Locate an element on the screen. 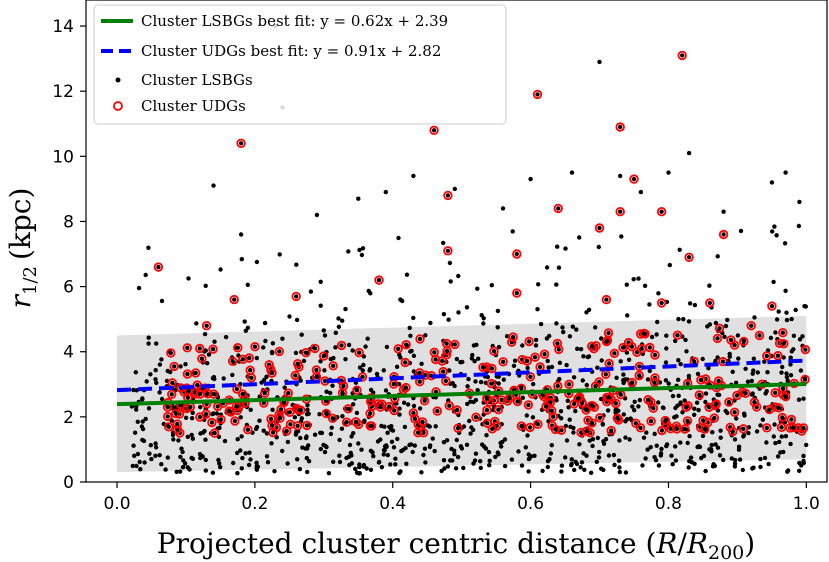 The height and width of the screenshot is (562, 829). legend-lsbg-fit-label: Cluster LSBGs best fit: y = 0.62x + 2.39 is located at coordinates (294, 21).